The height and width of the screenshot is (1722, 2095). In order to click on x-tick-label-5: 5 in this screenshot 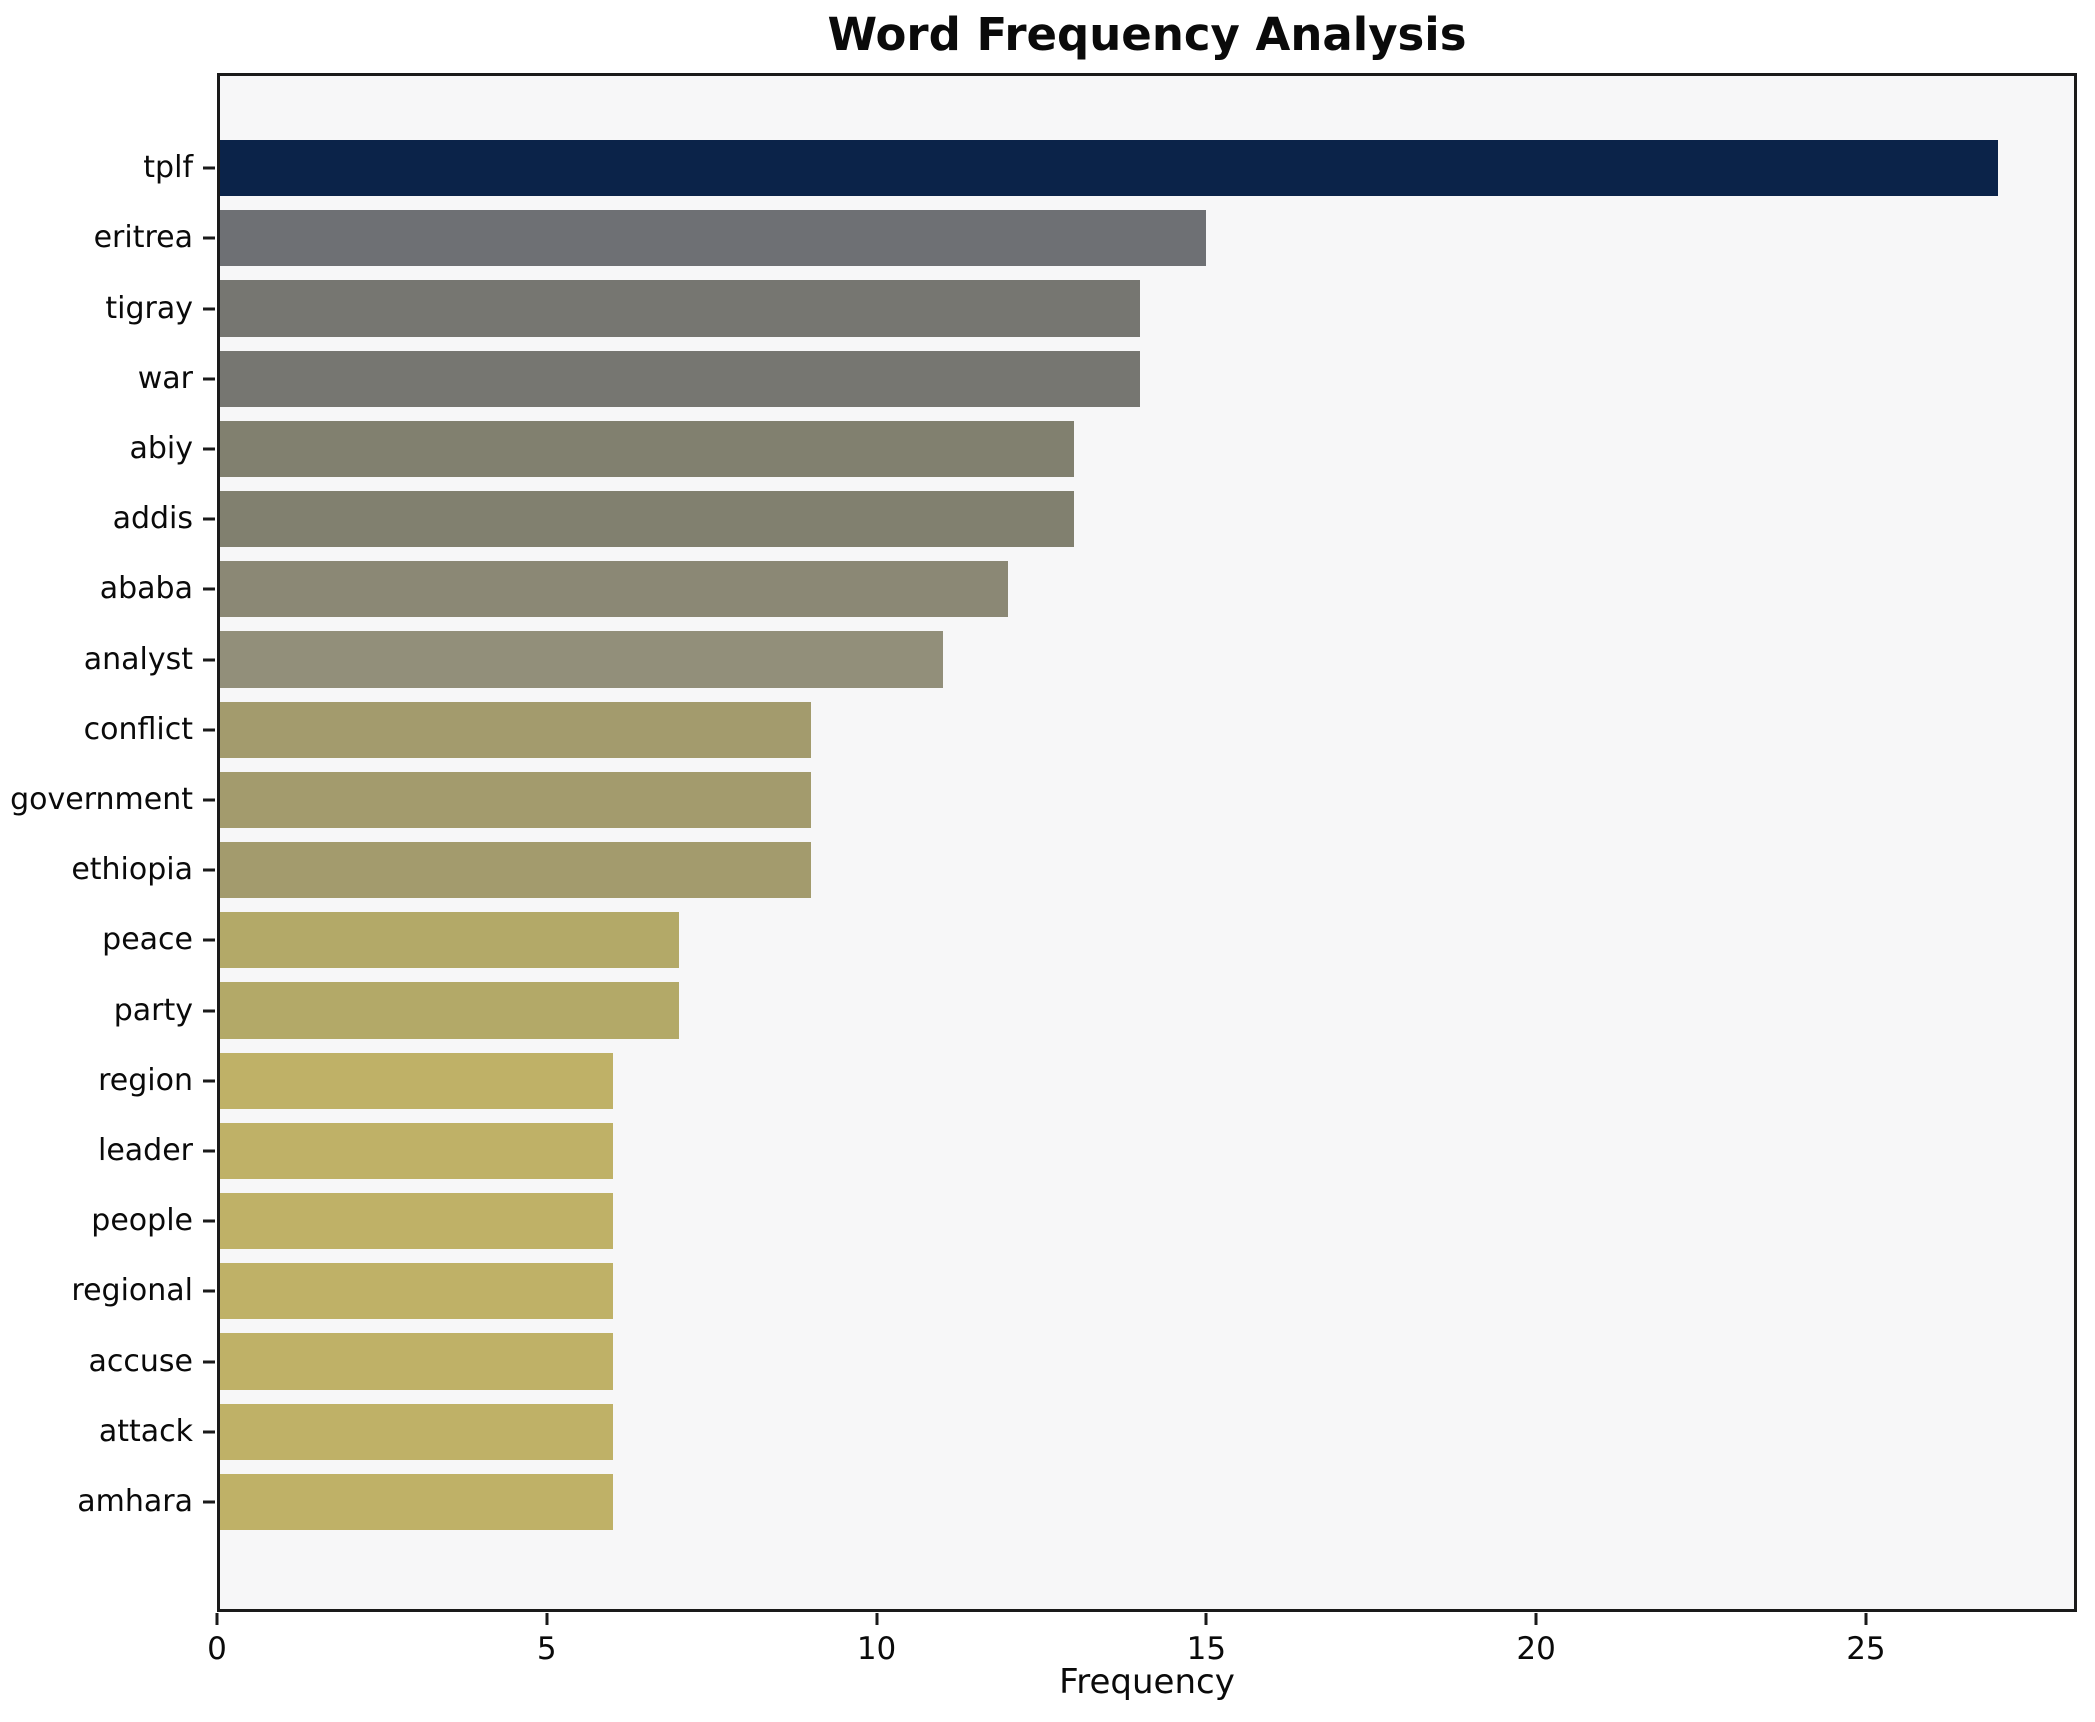, I will do `click(546, 1649)`.